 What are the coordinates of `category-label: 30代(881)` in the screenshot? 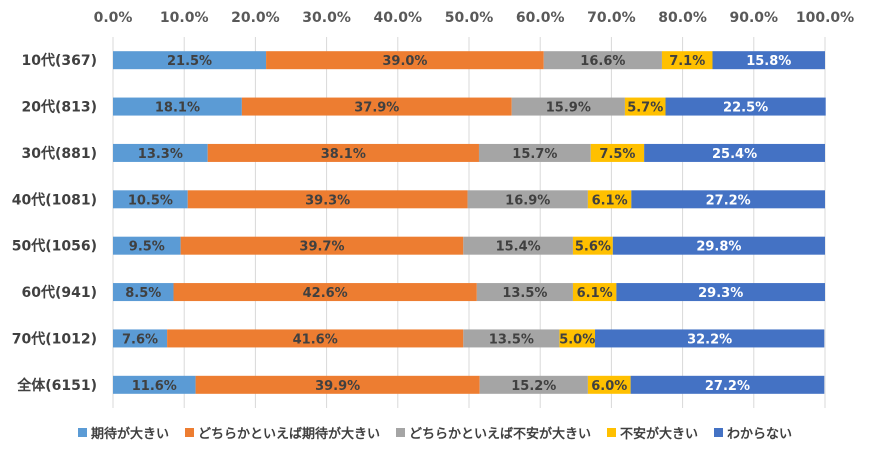 It's located at (59, 153).